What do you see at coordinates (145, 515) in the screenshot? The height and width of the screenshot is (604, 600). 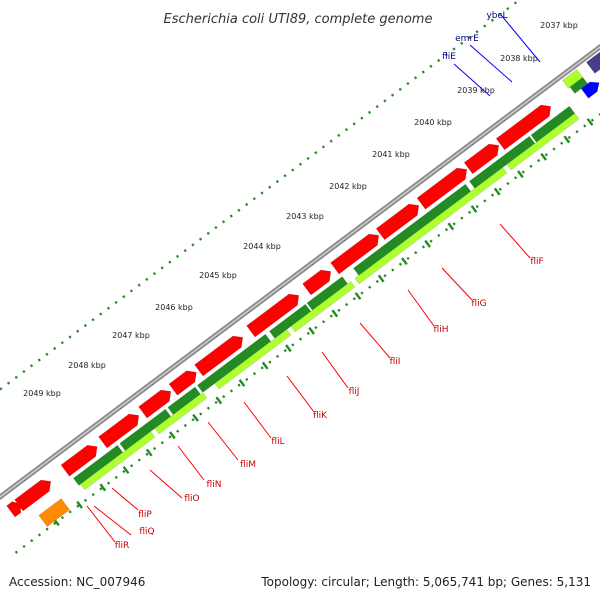 I see `gene-label: fliP` at bounding box center [145, 515].